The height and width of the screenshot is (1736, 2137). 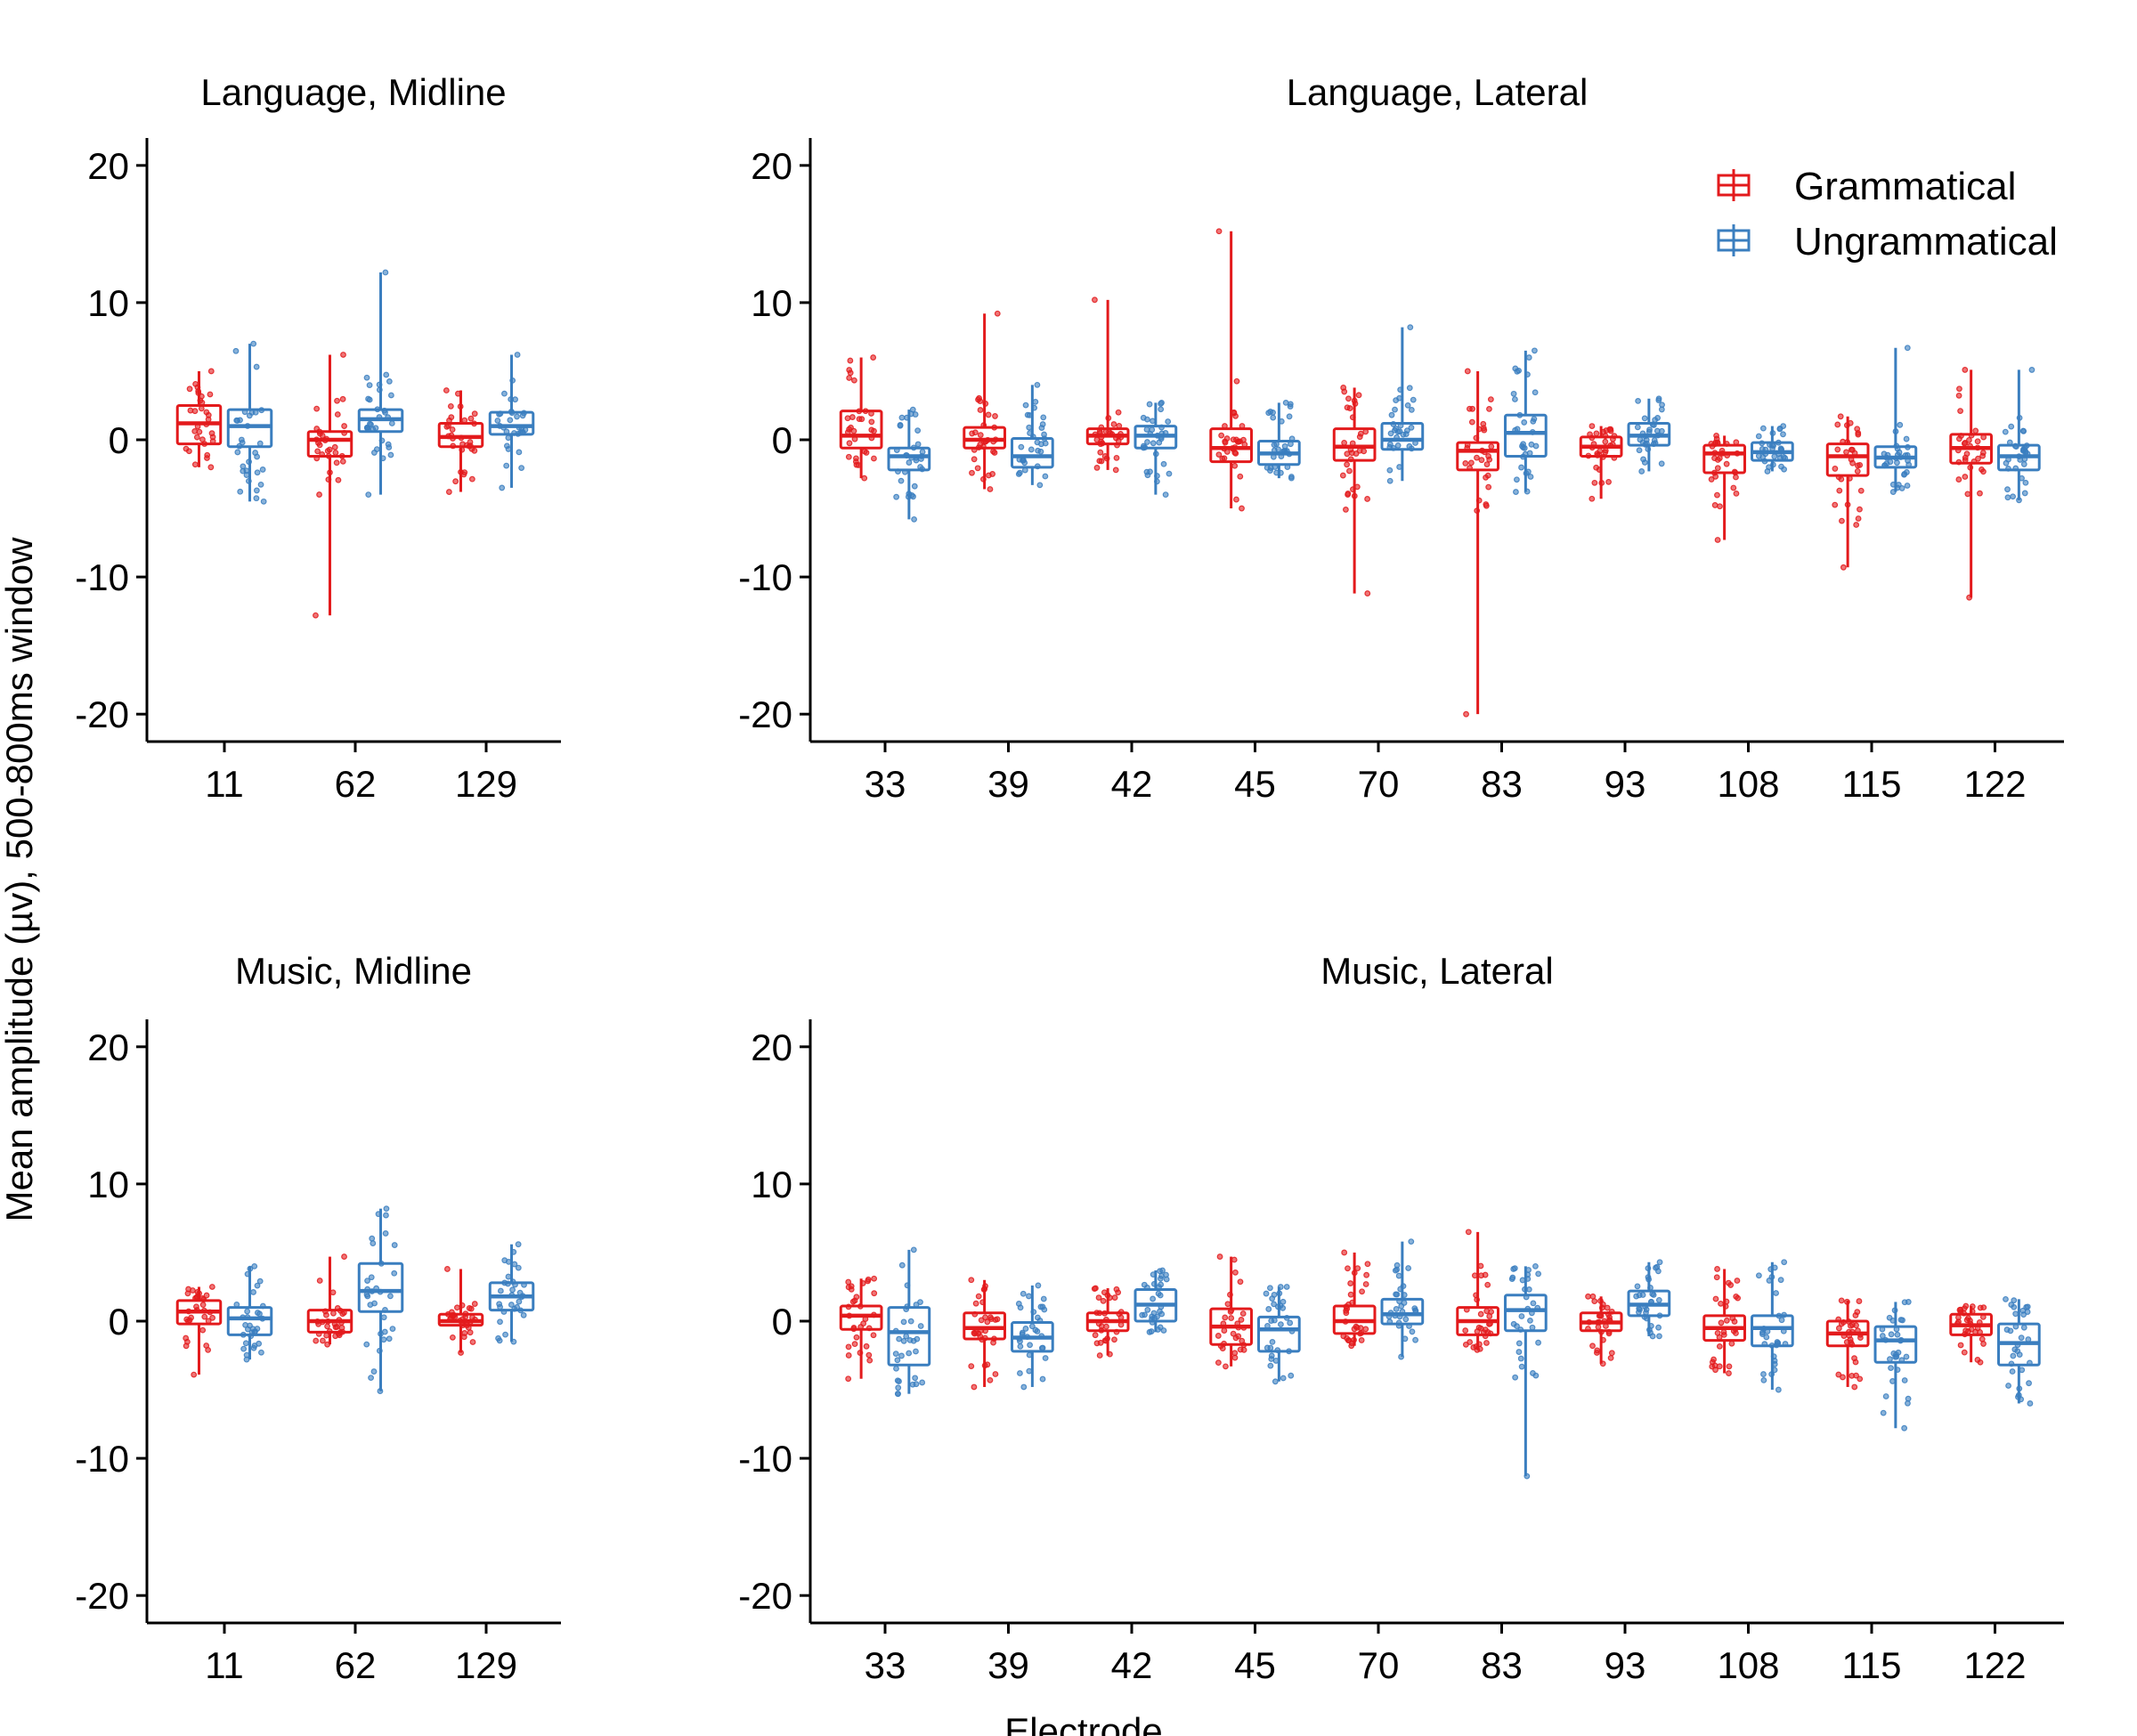 I want to click on x-tick-label: 39, so click(x=1008, y=784).